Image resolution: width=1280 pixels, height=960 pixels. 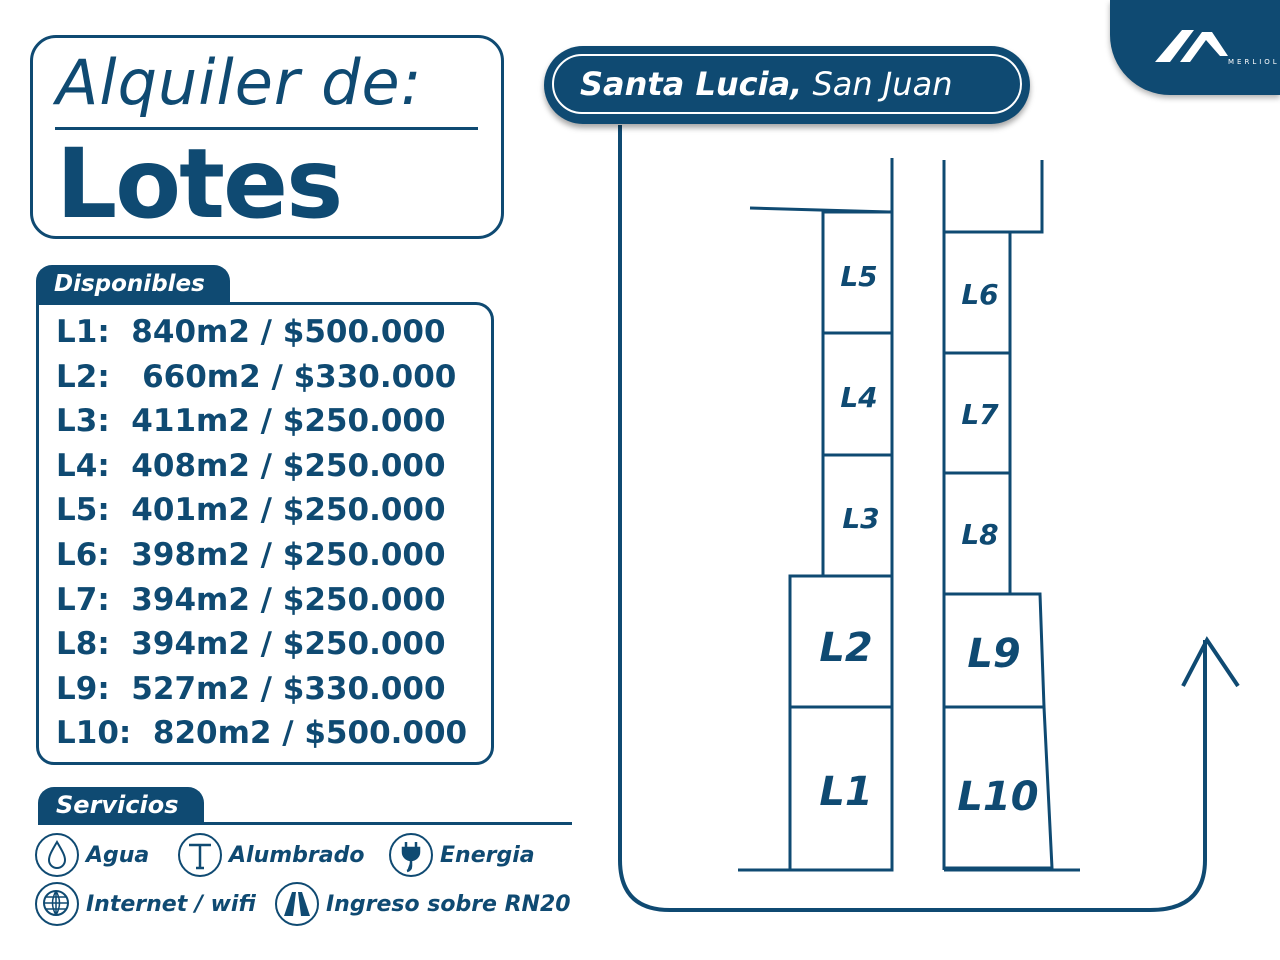 I want to click on service-item: Ingreso sobre RN20, so click(x=422, y=904).